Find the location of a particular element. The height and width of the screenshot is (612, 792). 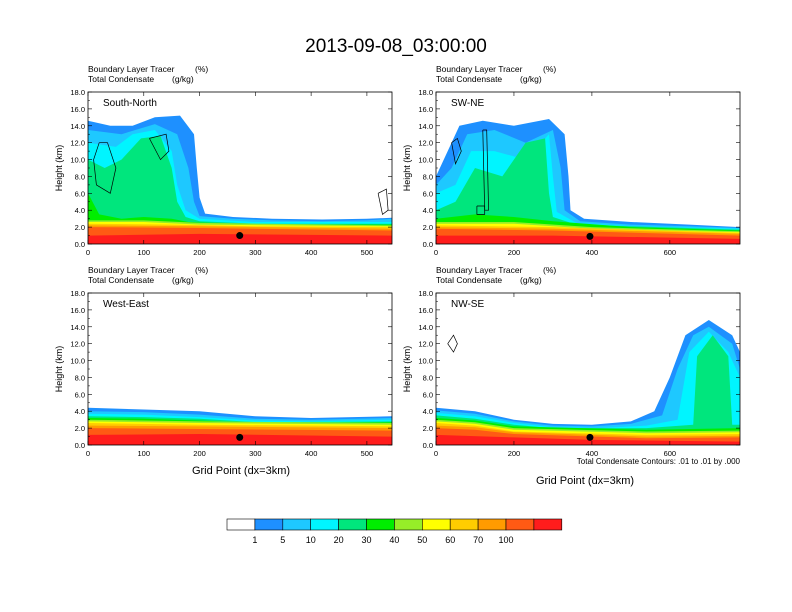

x-axis-label-west-east: Grid Point (dx=3km) is located at coordinates (241, 471).